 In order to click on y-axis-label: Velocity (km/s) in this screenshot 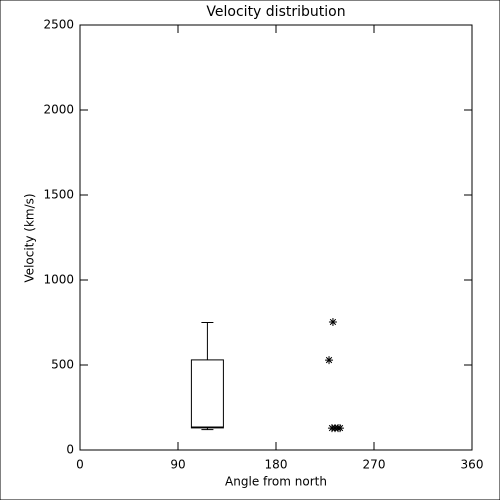, I will do `click(30, 237)`.